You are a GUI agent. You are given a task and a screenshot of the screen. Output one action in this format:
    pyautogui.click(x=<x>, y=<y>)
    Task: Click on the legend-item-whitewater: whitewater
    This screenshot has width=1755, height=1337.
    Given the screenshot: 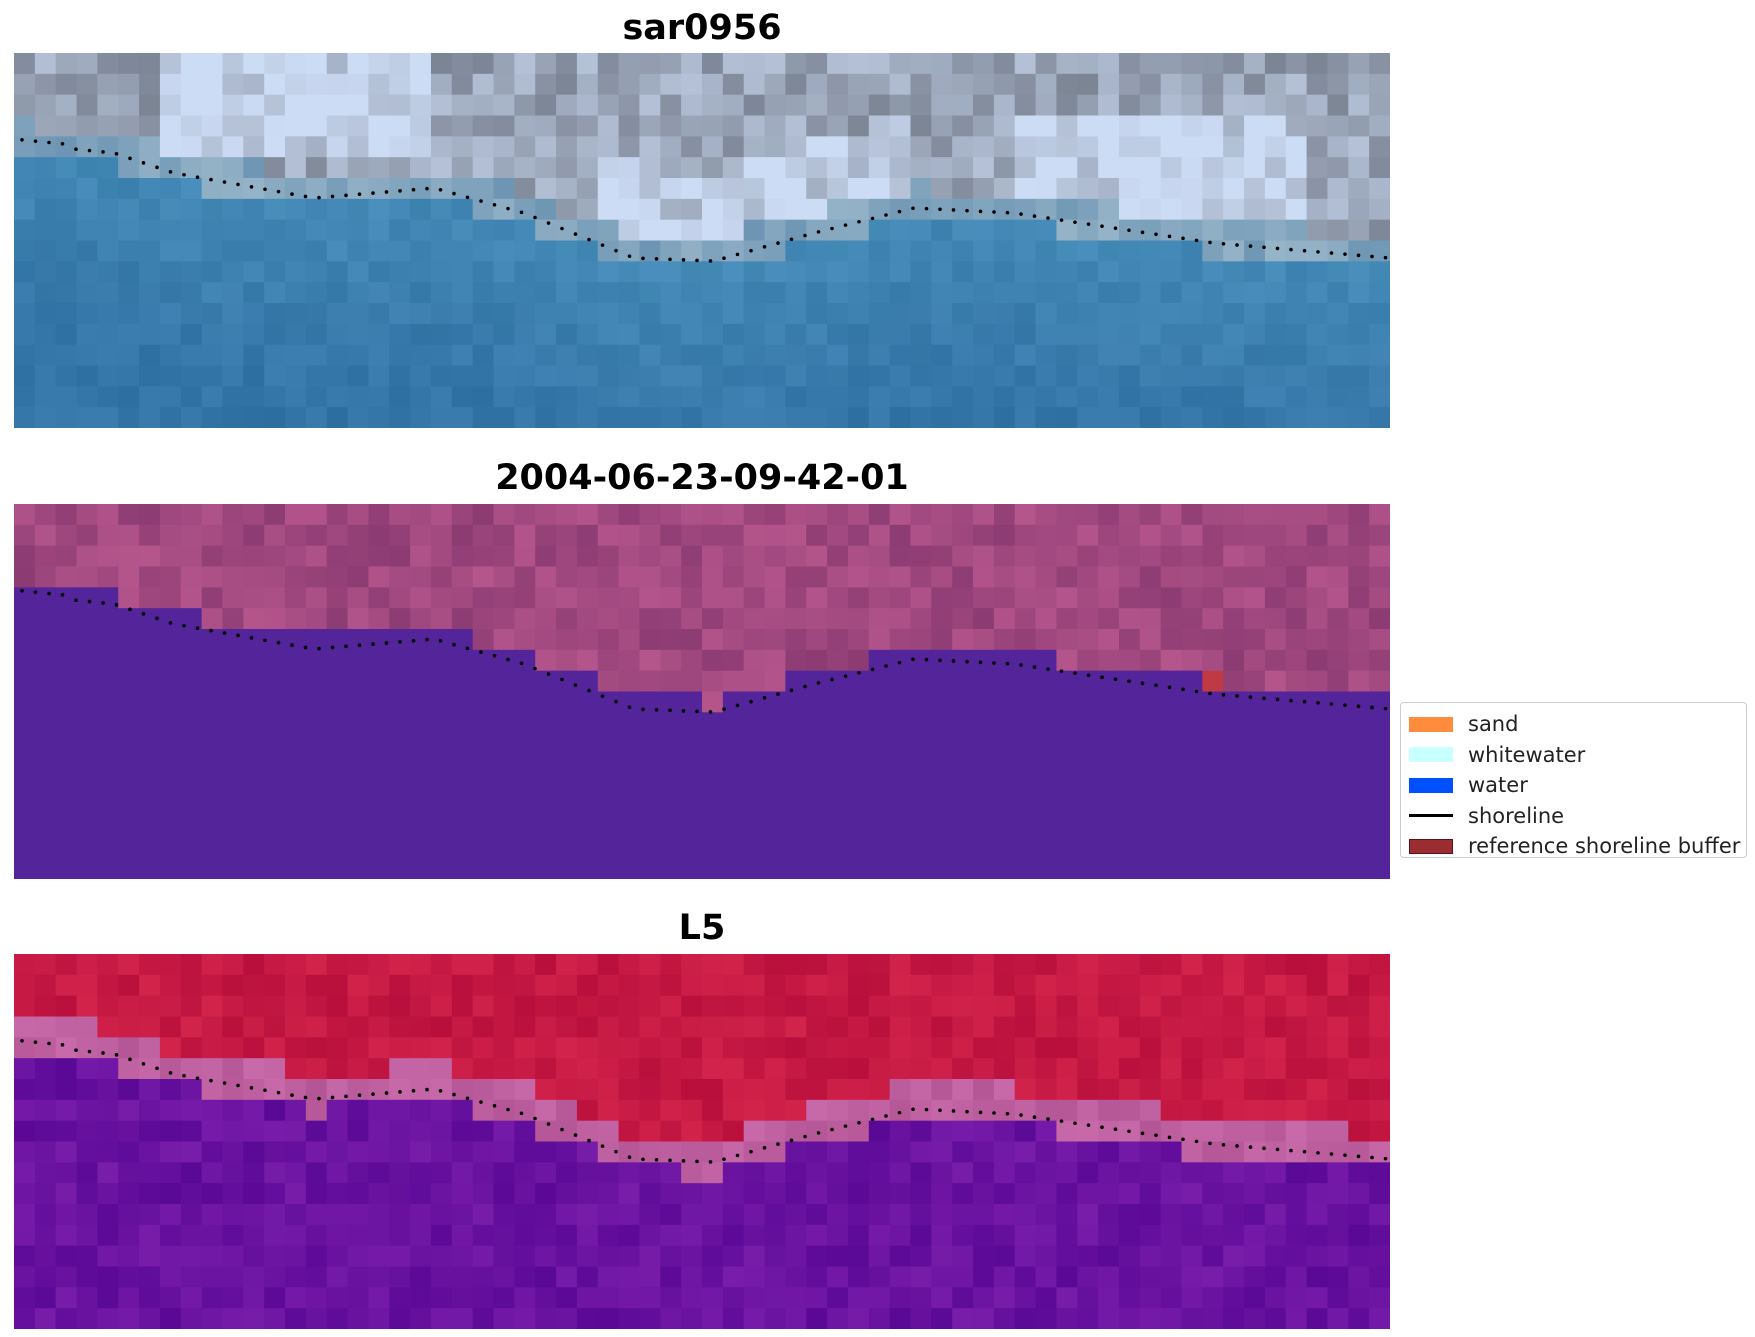 What is the action you would take?
    pyautogui.click(x=1573, y=755)
    